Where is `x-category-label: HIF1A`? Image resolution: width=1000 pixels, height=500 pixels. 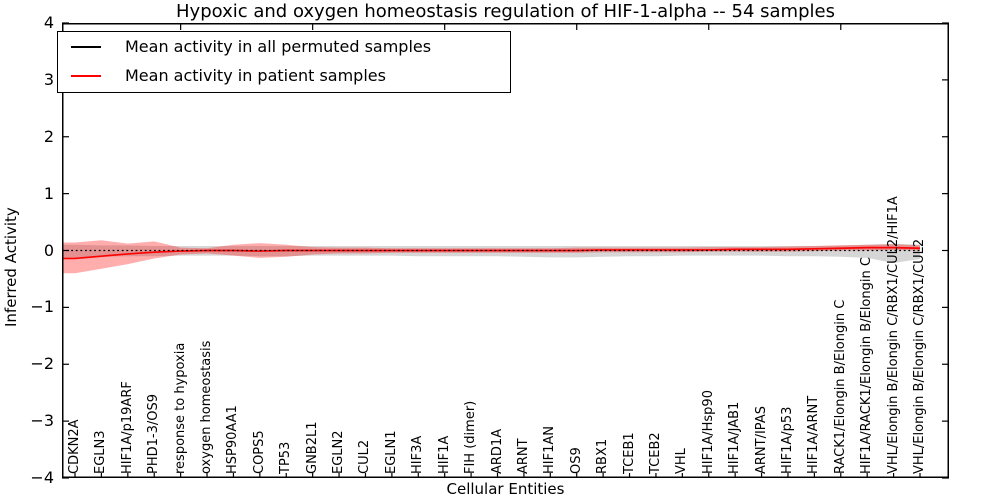 x-category-label: HIF1A is located at coordinates (444, 454).